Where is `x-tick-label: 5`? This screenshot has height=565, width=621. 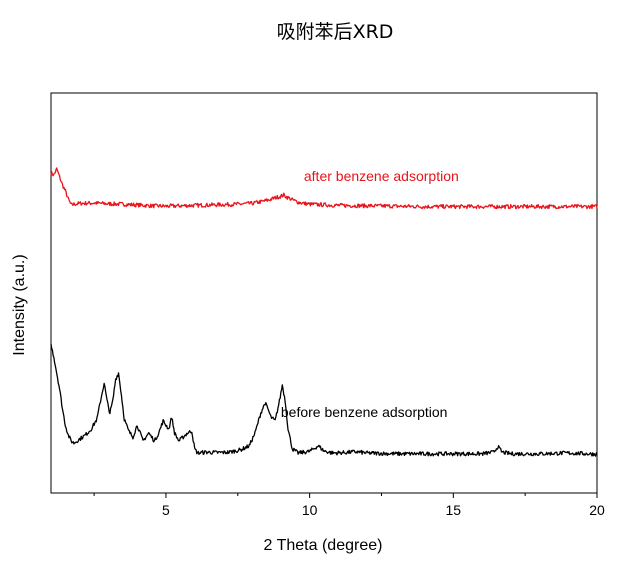
x-tick-label: 5 is located at coordinates (166, 510).